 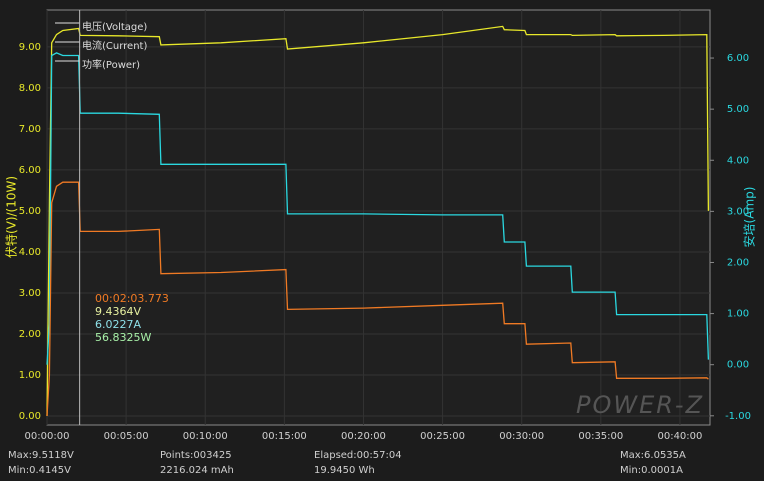 What do you see at coordinates (442, 436) in the screenshot?
I see `x-tick-label: 00:25:00` at bounding box center [442, 436].